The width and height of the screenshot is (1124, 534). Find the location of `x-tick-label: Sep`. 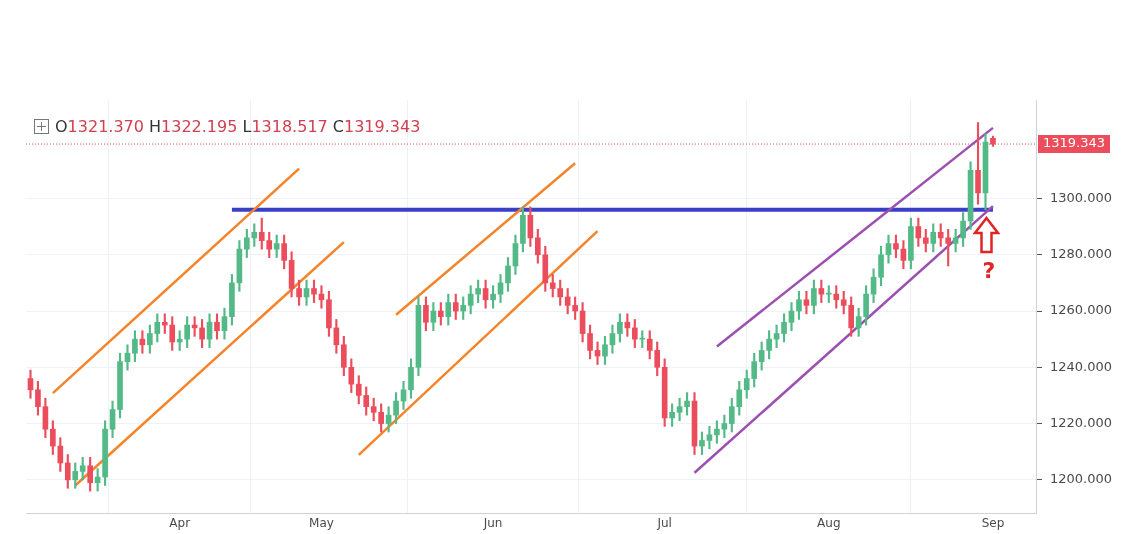

x-tick-label: Sep is located at coordinates (993, 522).